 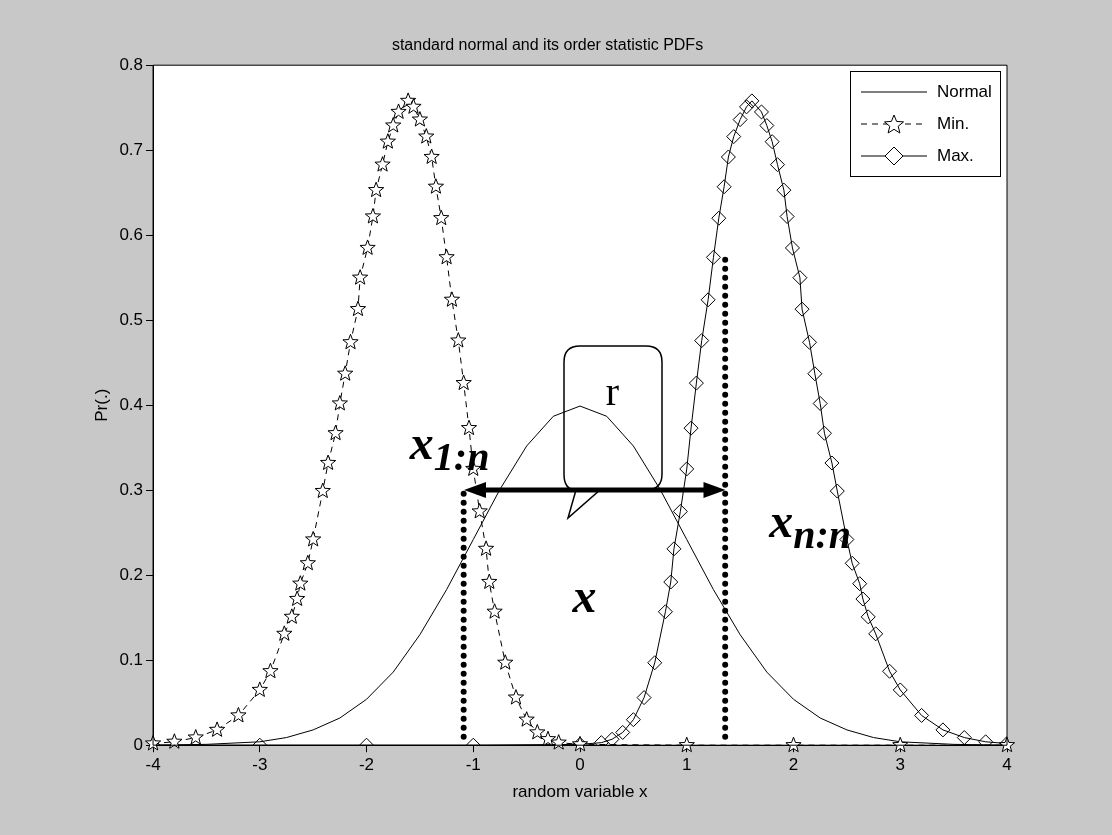 What do you see at coordinates (131, 489) in the screenshot?
I see `y-tick-label: 0.3` at bounding box center [131, 489].